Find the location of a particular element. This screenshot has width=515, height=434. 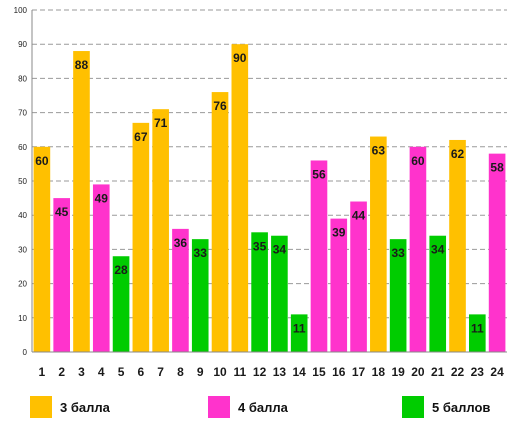

data-label: 62 is located at coordinates (458, 154).